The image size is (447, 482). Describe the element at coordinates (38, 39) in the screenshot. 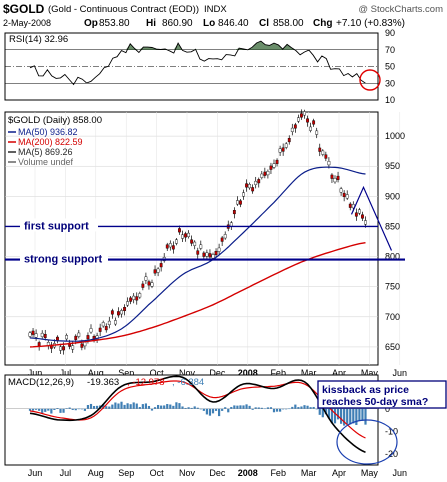

I see `rsi-label: RSI(14) 32.96` at that location.